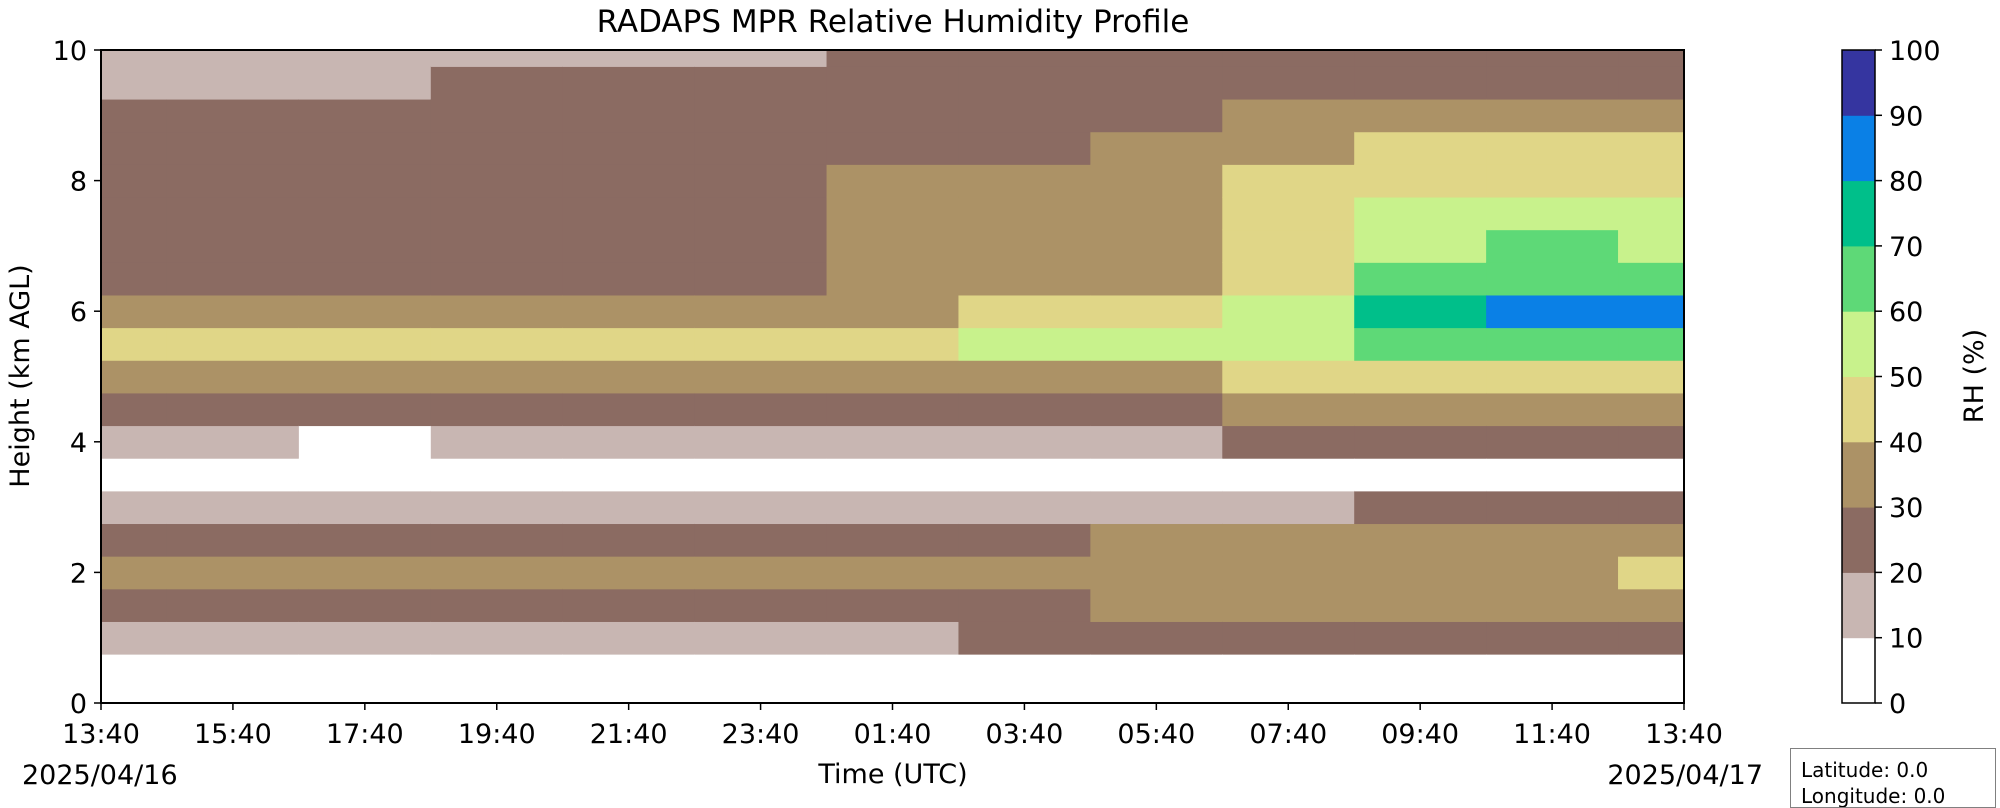 Image resolution: width=2000 pixels, height=808 pixels. I want to click on colorbar, so click(1858, 377).